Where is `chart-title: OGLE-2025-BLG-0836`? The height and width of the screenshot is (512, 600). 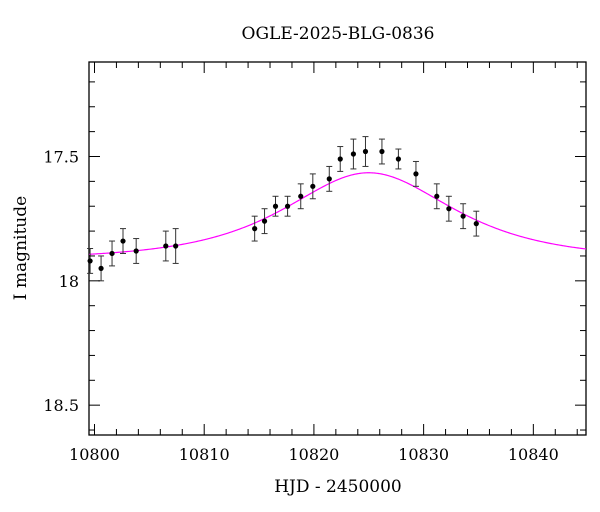
chart-title: OGLE-2025-BLG-0836 is located at coordinates (338, 34).